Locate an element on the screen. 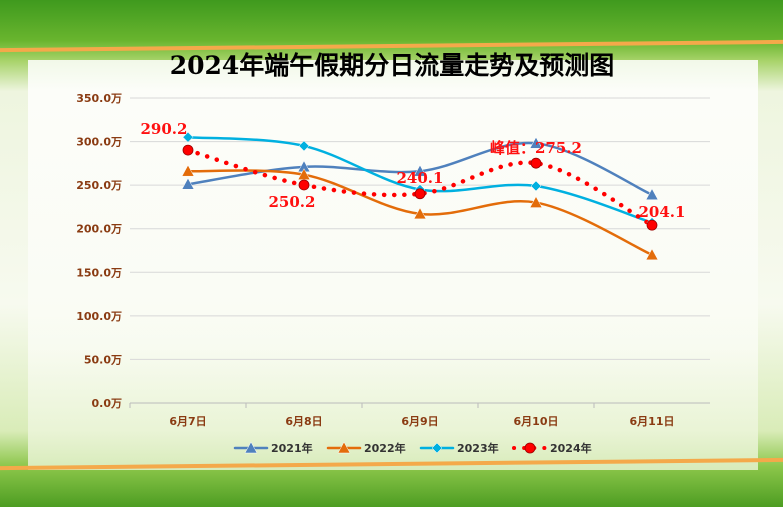  data-label: 峰值：275.2 is located at coordinates (536, 148).